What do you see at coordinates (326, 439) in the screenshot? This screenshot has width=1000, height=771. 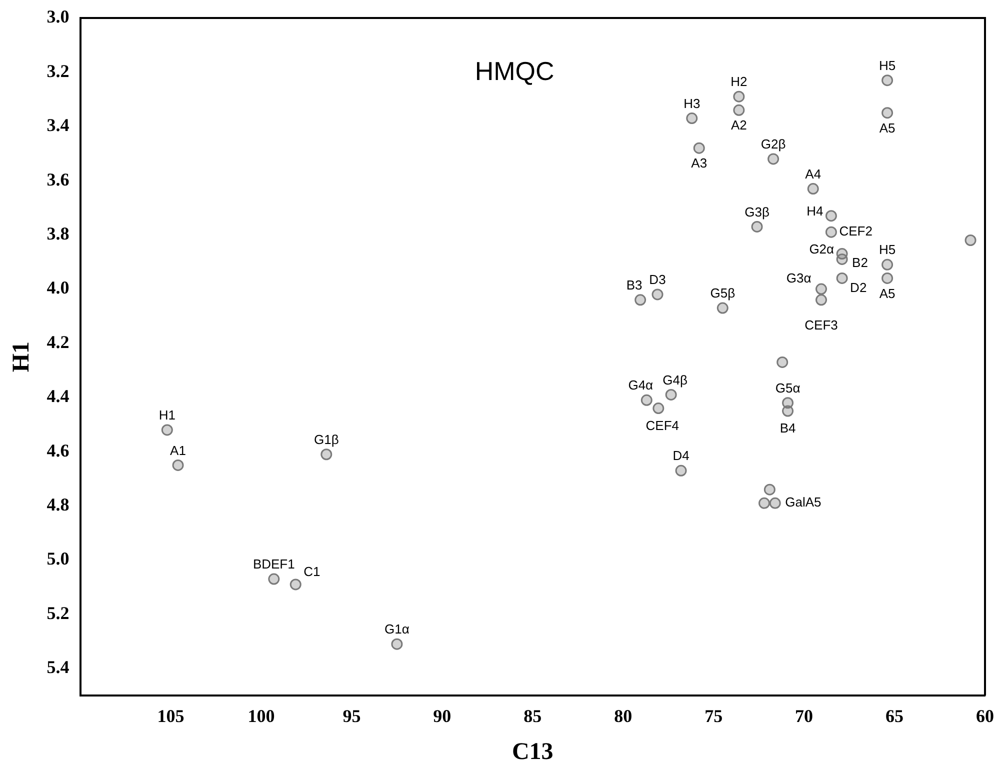 I see `data-label: G1β` at bounding box center [326, 439].